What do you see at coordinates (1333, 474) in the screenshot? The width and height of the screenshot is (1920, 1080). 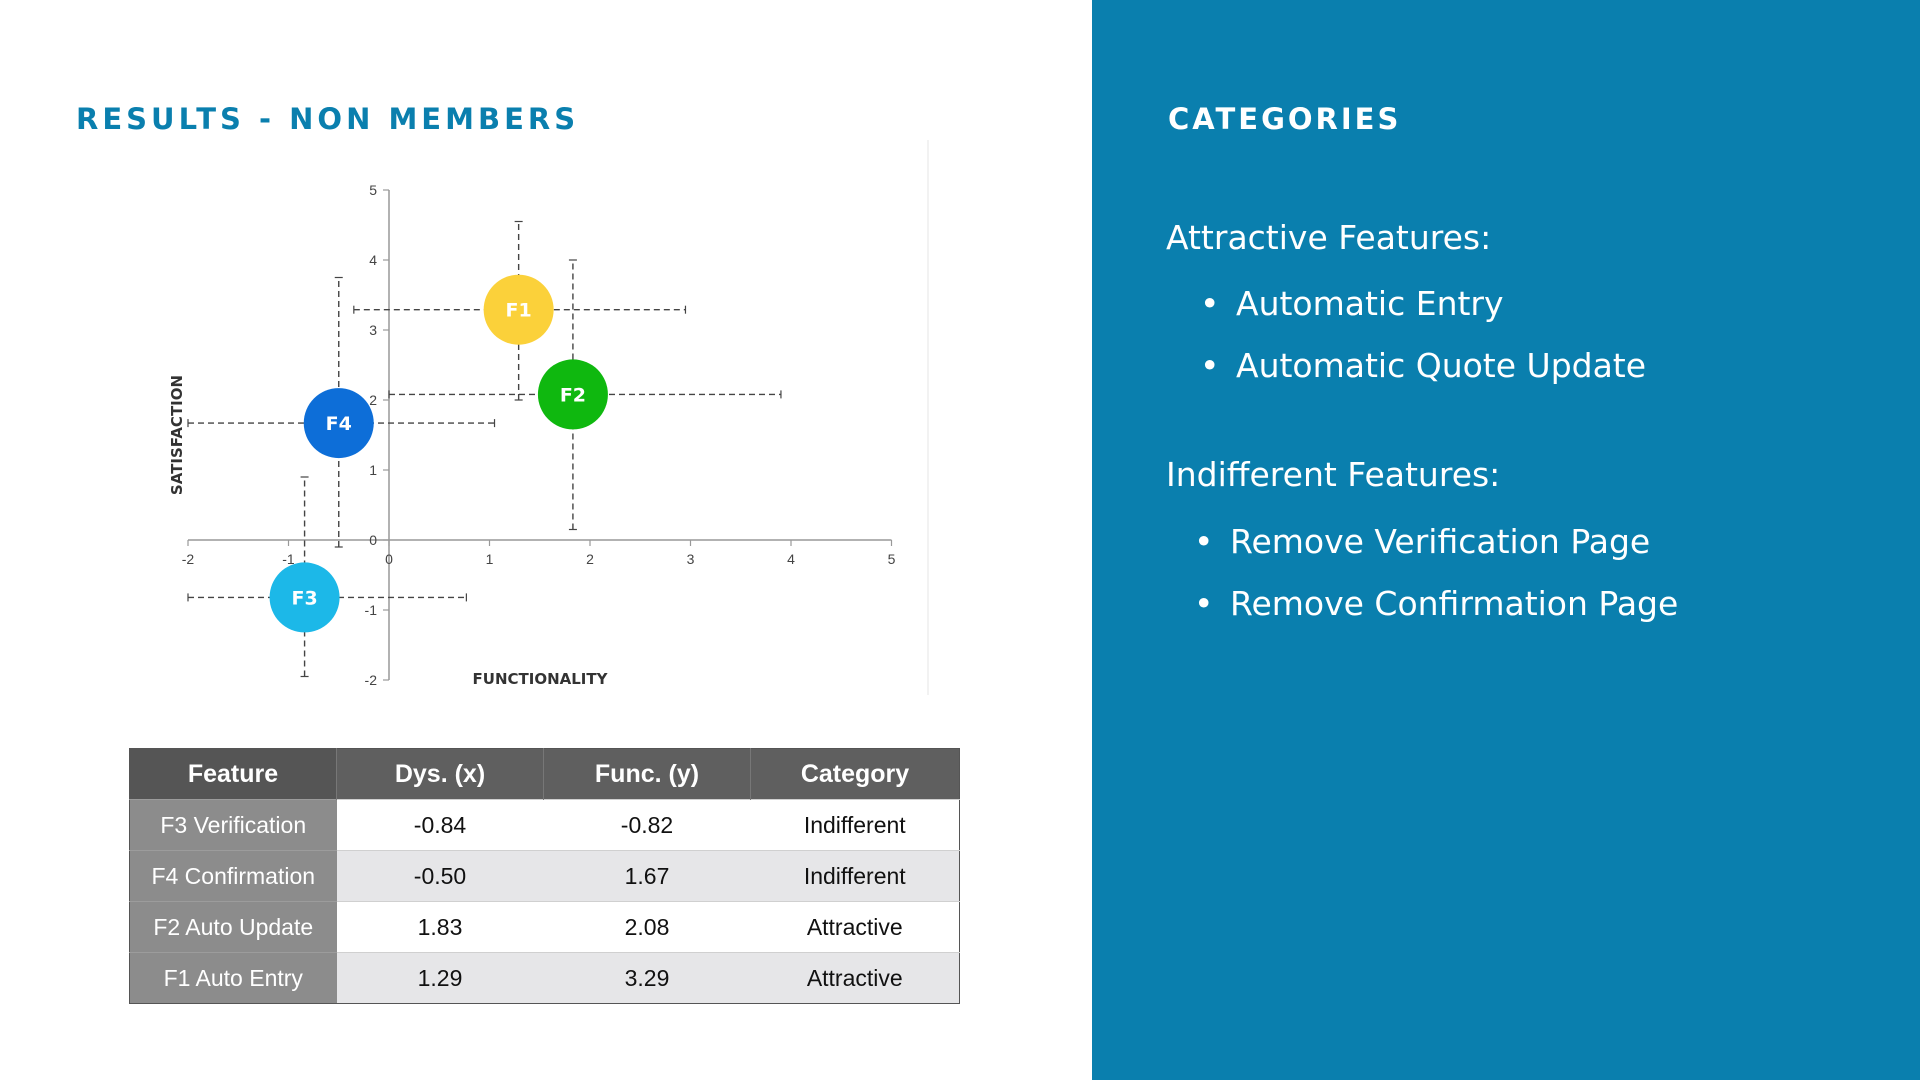 I see `indifferent-heading: Indifferent Features:` at bounding box center [1333, 474].